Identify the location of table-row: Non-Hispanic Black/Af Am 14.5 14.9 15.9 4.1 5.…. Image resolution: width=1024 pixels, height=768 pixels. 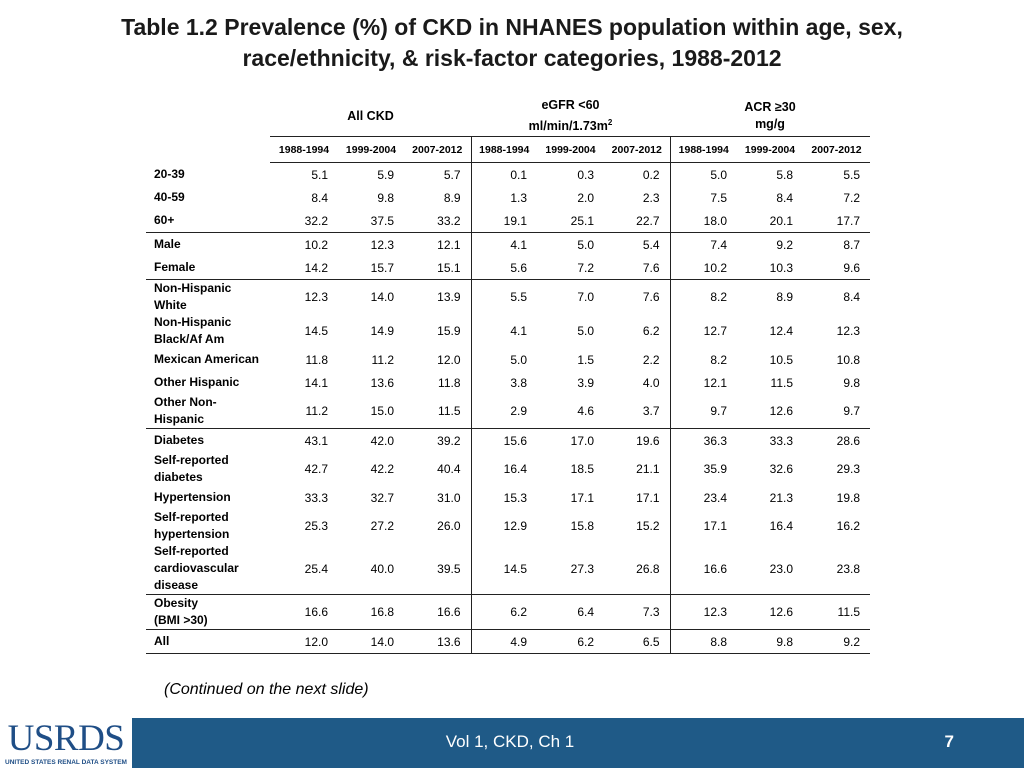
(508, 331).